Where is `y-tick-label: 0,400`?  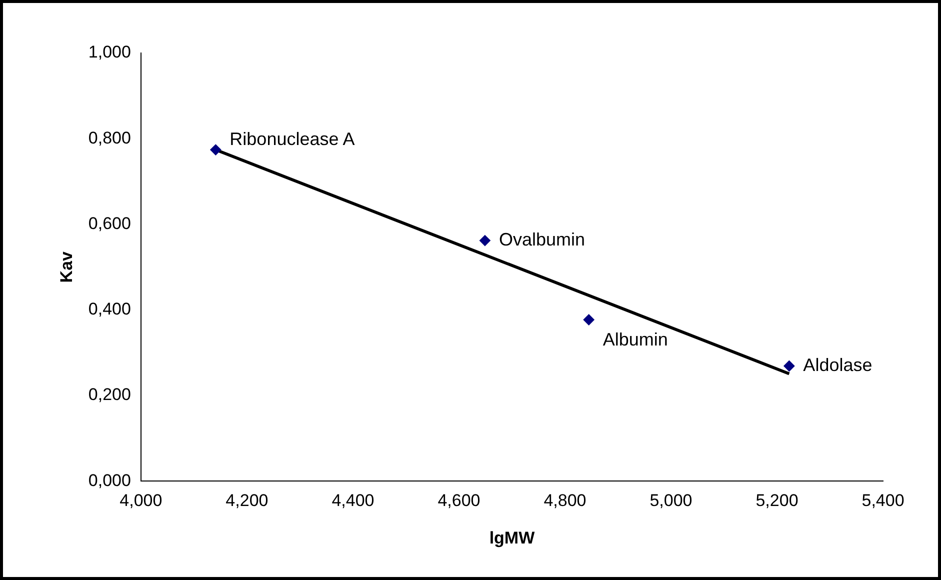
y-tick-label: 0,400 is located at coordinates (109, 309).